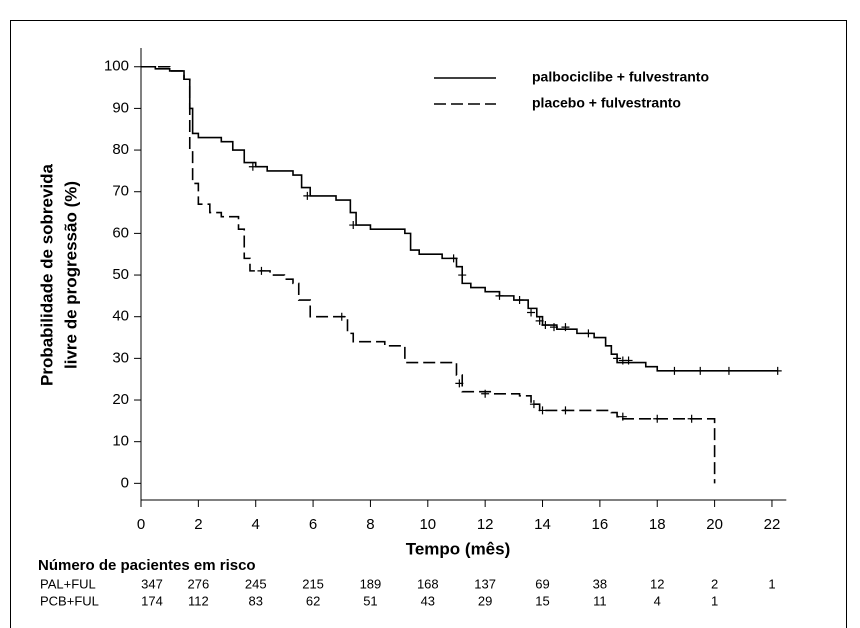  Describe the element at coordinates (542, 524) in the screenshot. I see `x-tick-label: 14` at that location.